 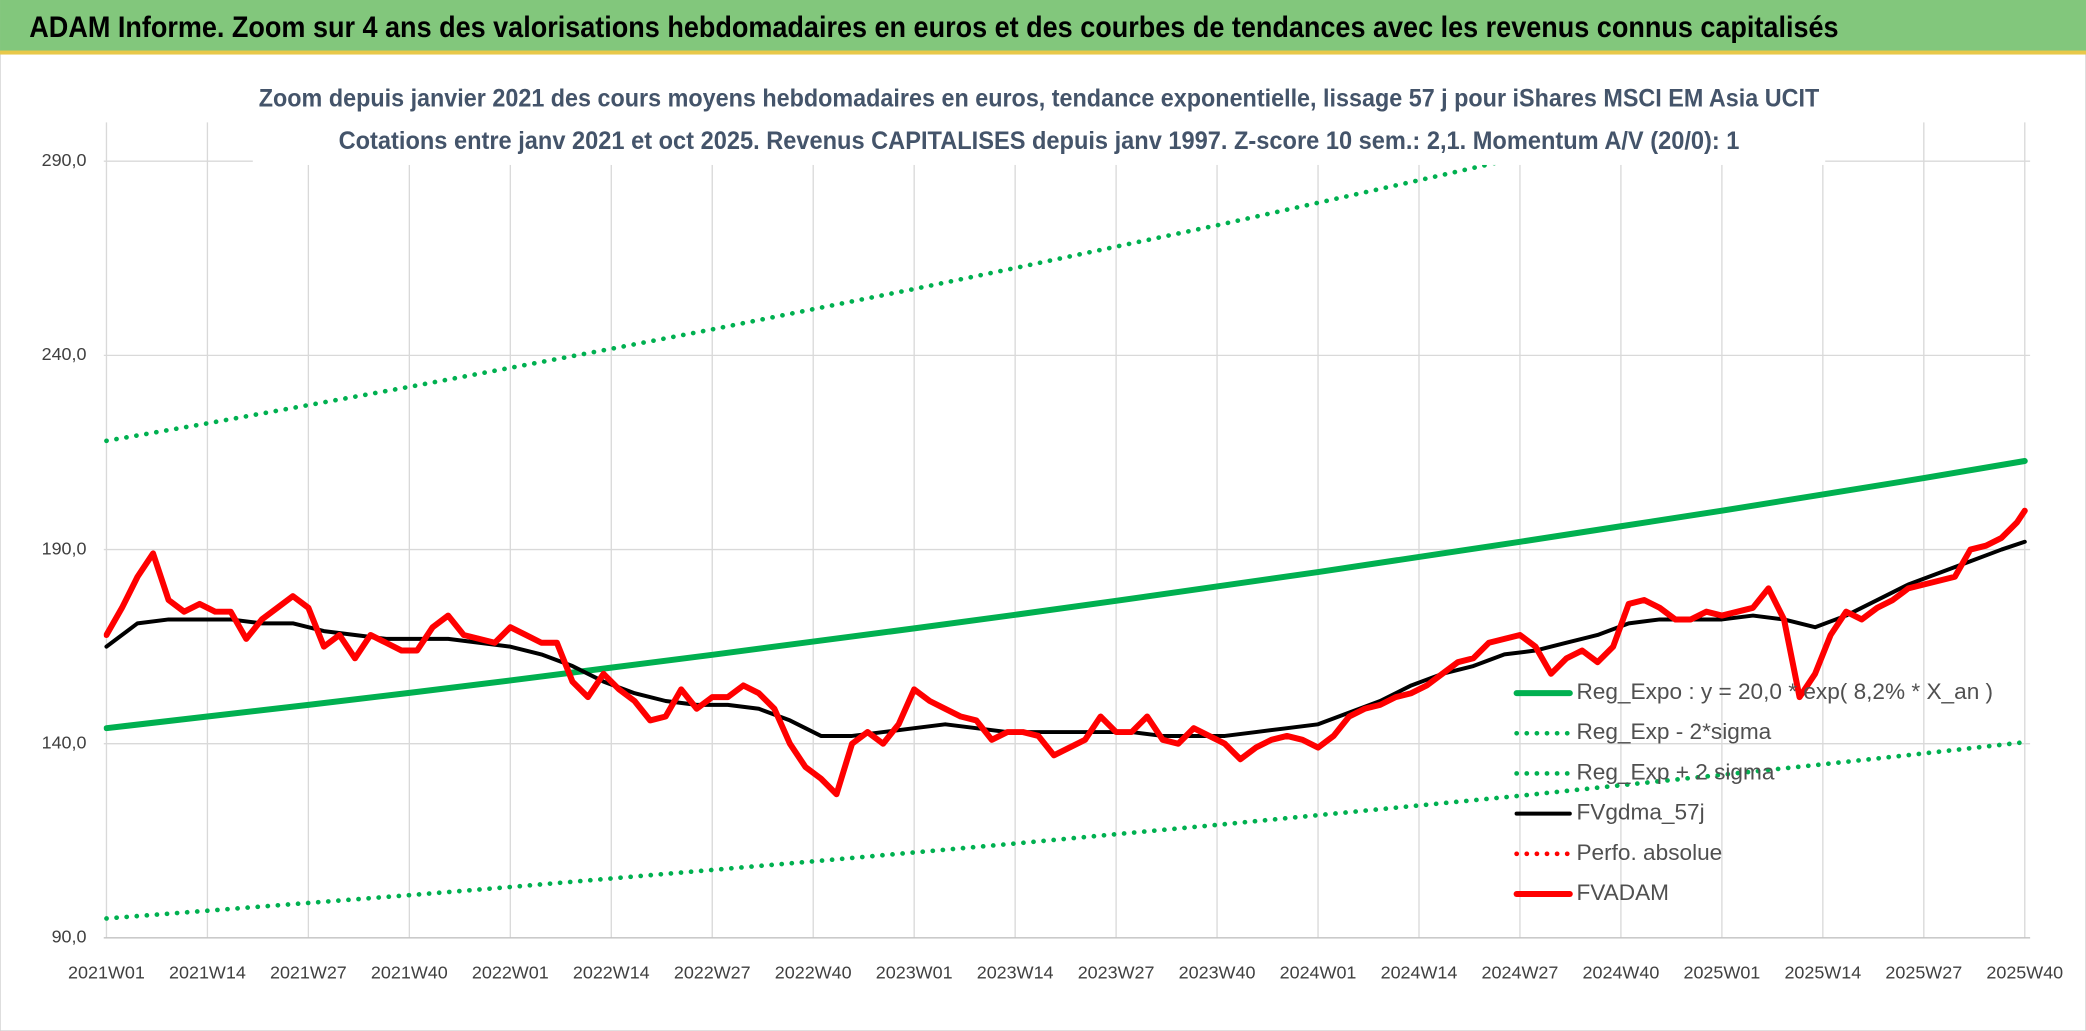 I want to click on x-tick-label: 2023W27, so click(x=1116, y=973).